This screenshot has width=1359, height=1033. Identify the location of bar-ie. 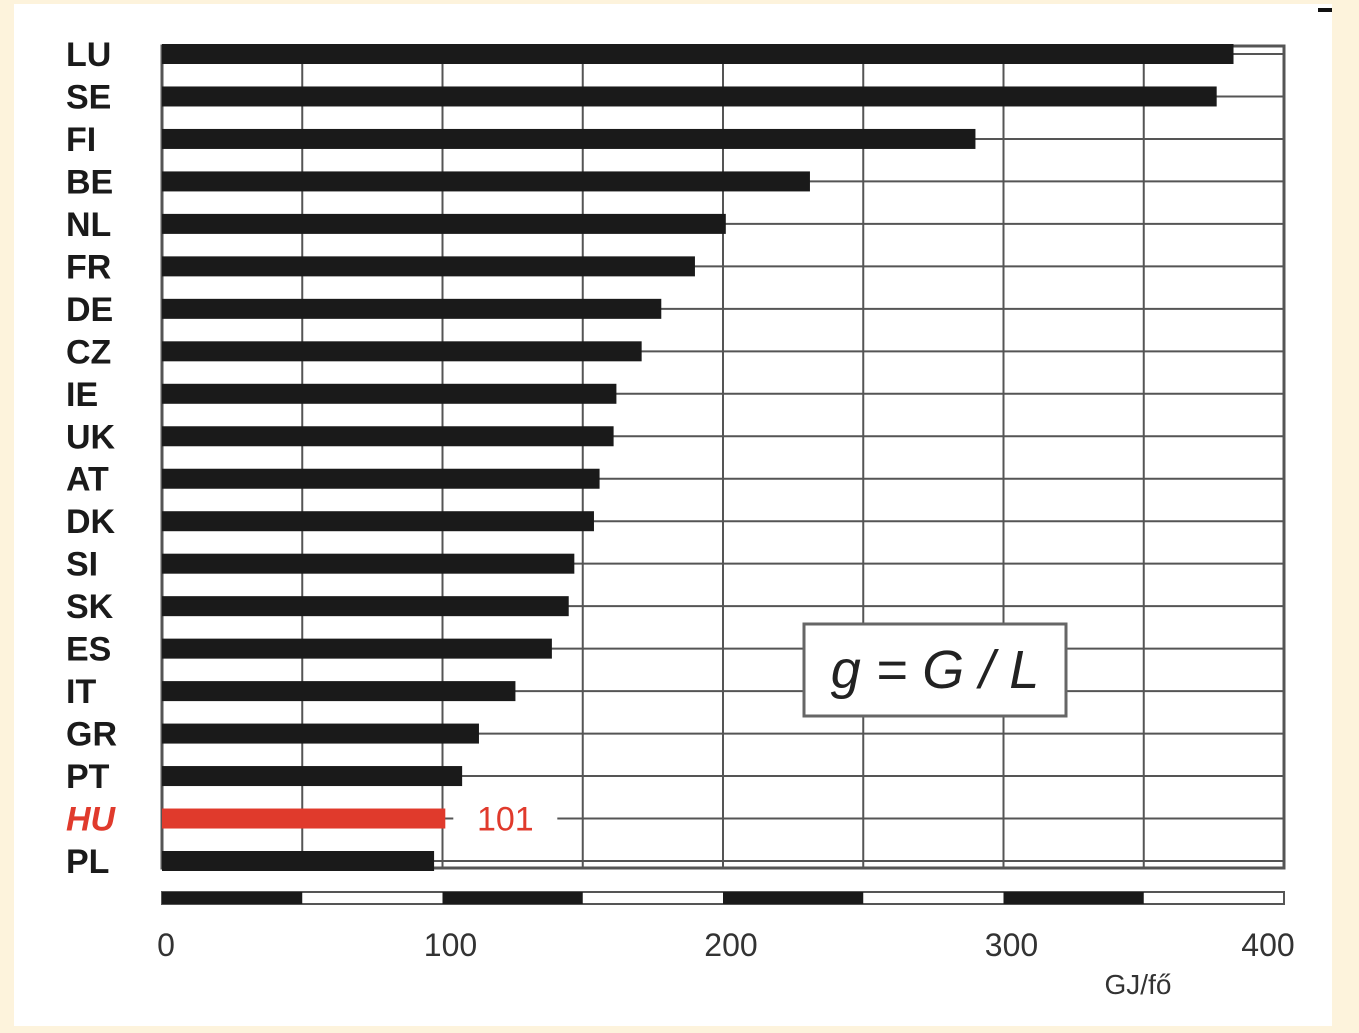
(389, 393).